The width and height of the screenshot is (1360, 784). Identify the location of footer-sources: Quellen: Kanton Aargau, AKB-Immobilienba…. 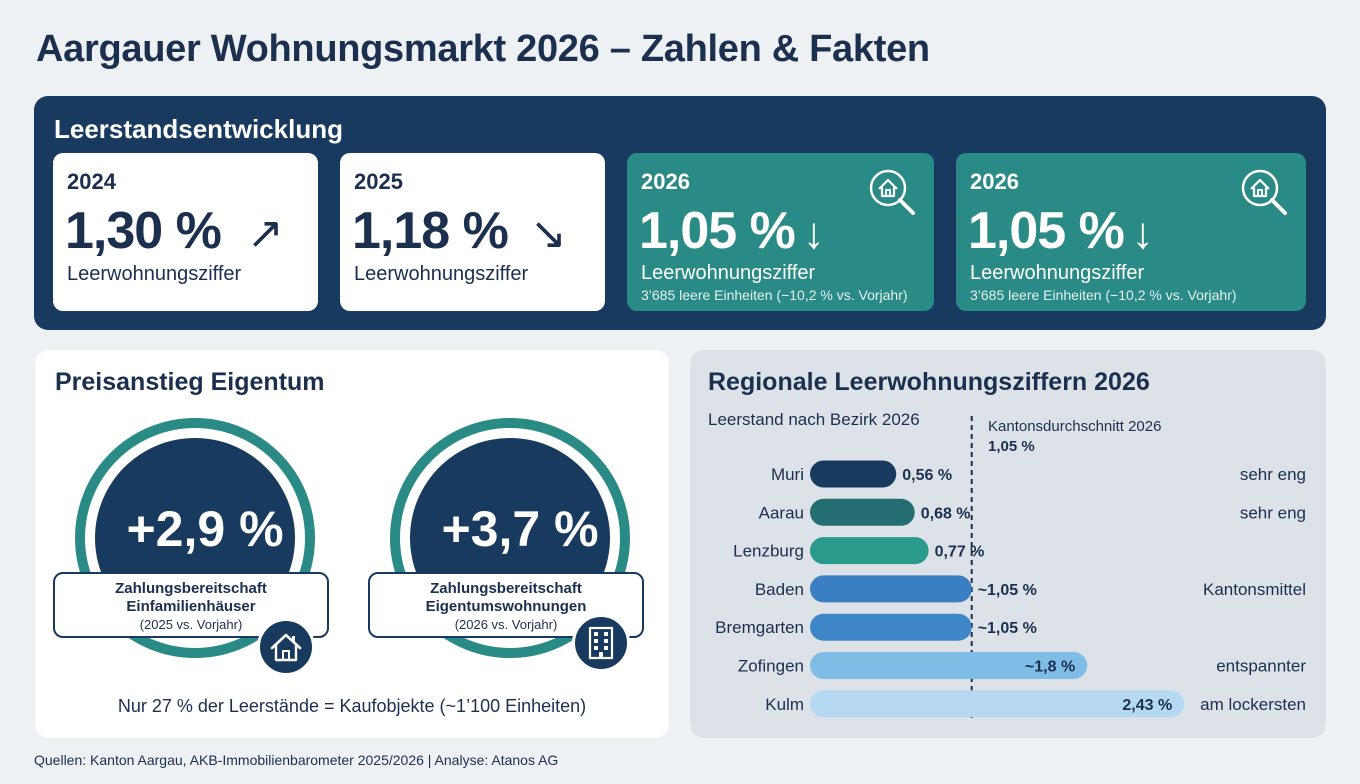
(296, 760).